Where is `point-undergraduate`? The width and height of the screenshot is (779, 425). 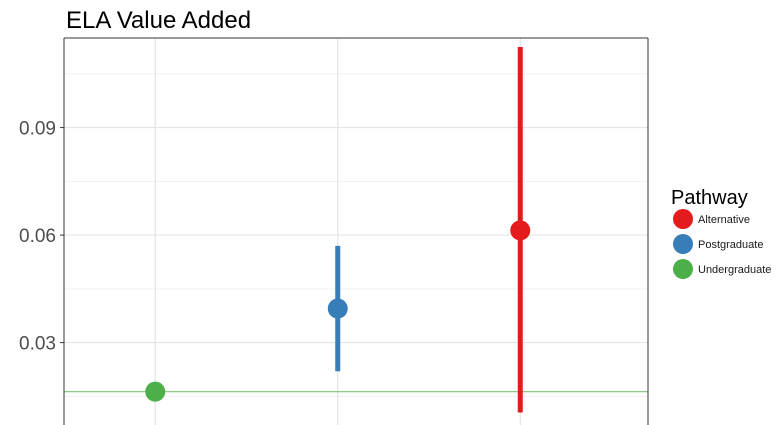
point-undergraduate is located at coordinates (155, 391).